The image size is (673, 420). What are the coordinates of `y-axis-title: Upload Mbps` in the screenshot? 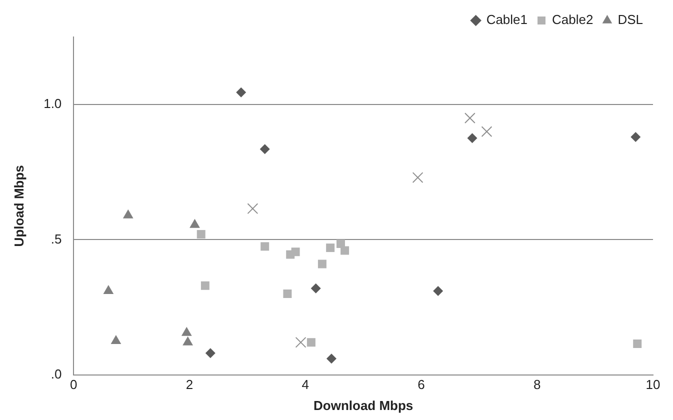 It's located at (18, 206).